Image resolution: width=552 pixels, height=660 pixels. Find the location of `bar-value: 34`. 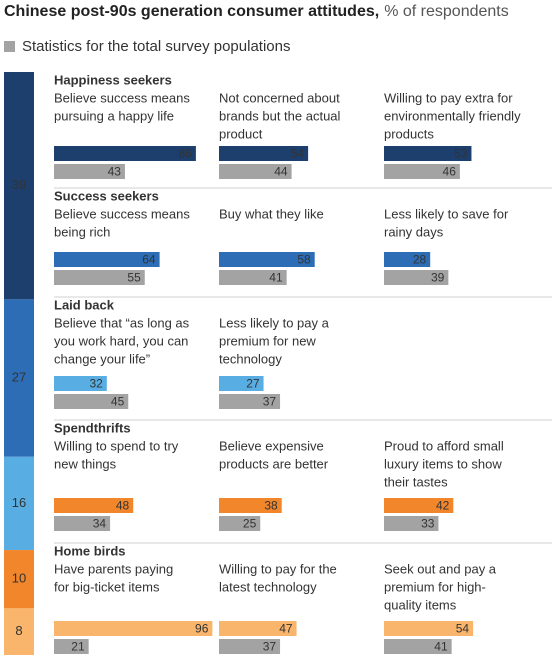

bar-value: 34 is located at coordinates (100, 524).